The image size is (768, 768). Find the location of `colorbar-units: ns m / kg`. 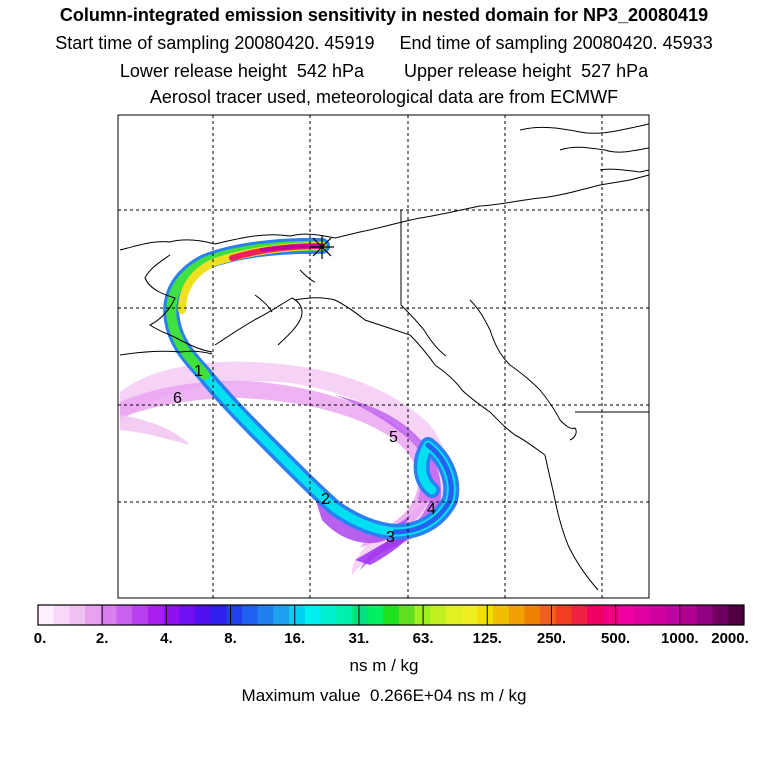

colorbar-units: ns m / kg is located at coordinates (384, 665).